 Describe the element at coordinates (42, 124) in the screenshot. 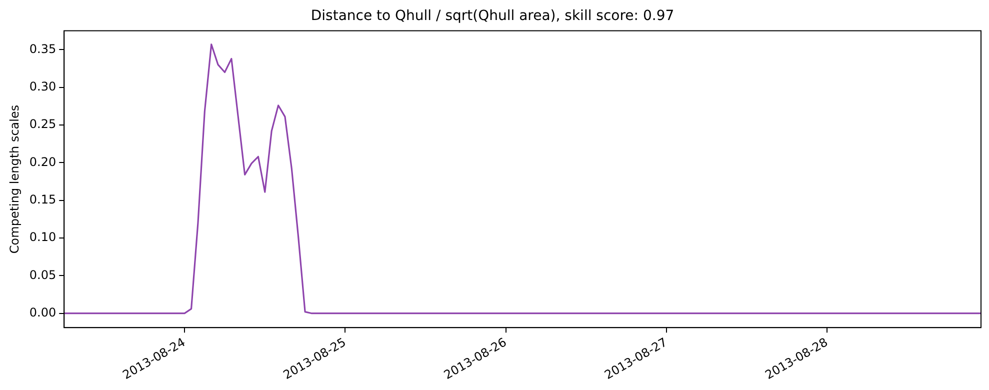

I see `y-tick-label: 0.25` at that location.